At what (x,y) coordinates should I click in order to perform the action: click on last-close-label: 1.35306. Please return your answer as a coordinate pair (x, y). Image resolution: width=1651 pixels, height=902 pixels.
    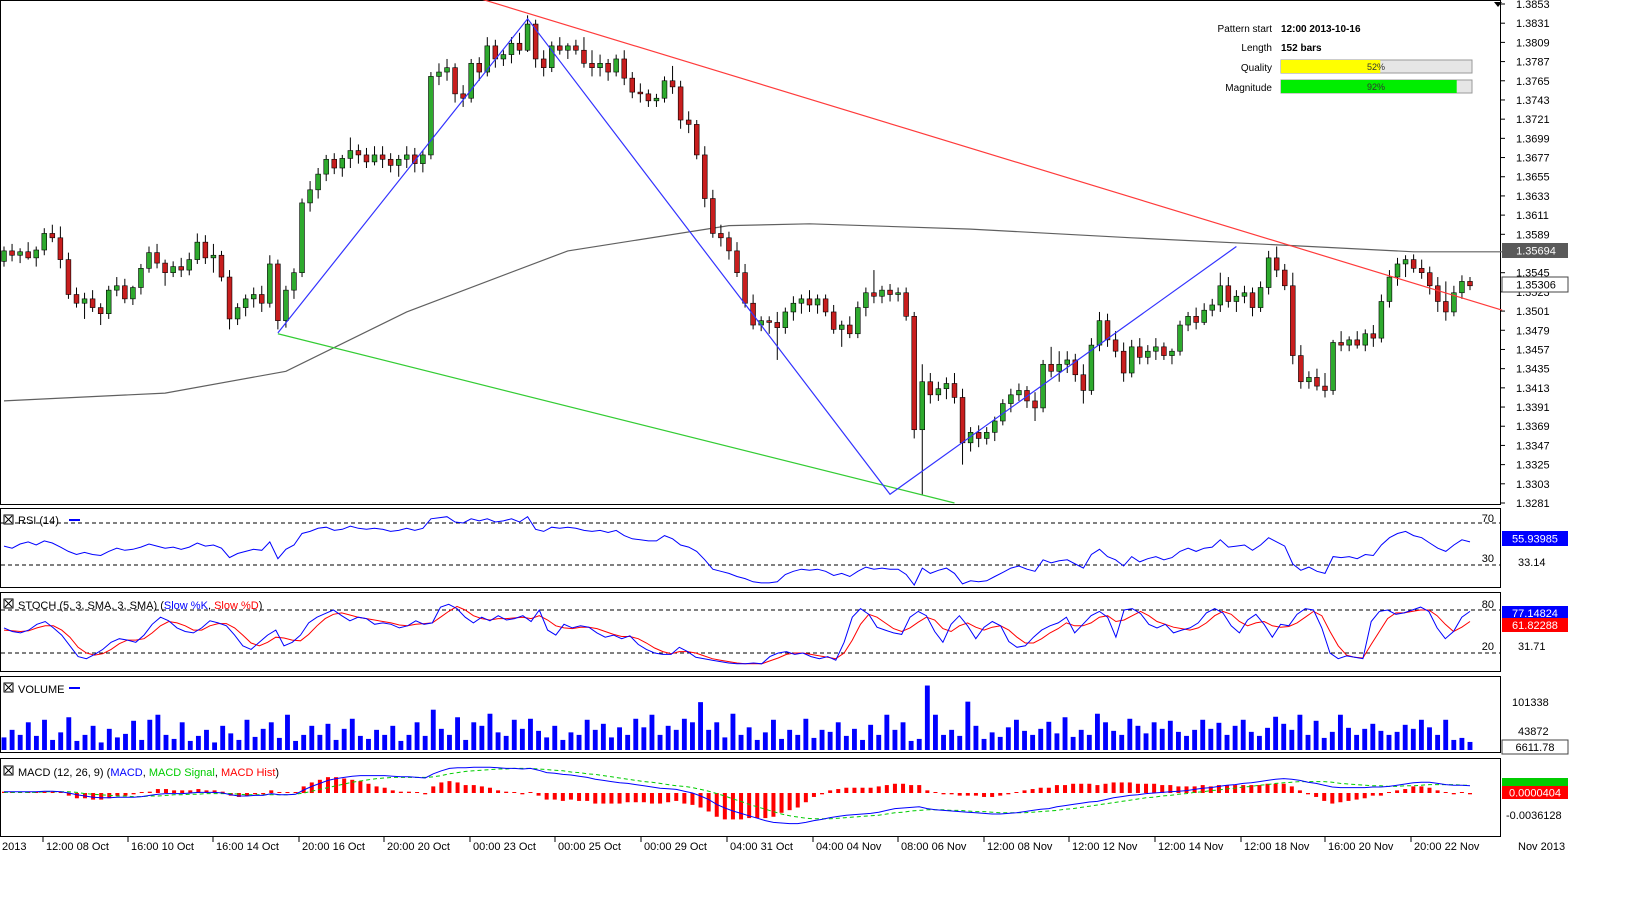
    Looking at the image, I should click on (1535, 284).